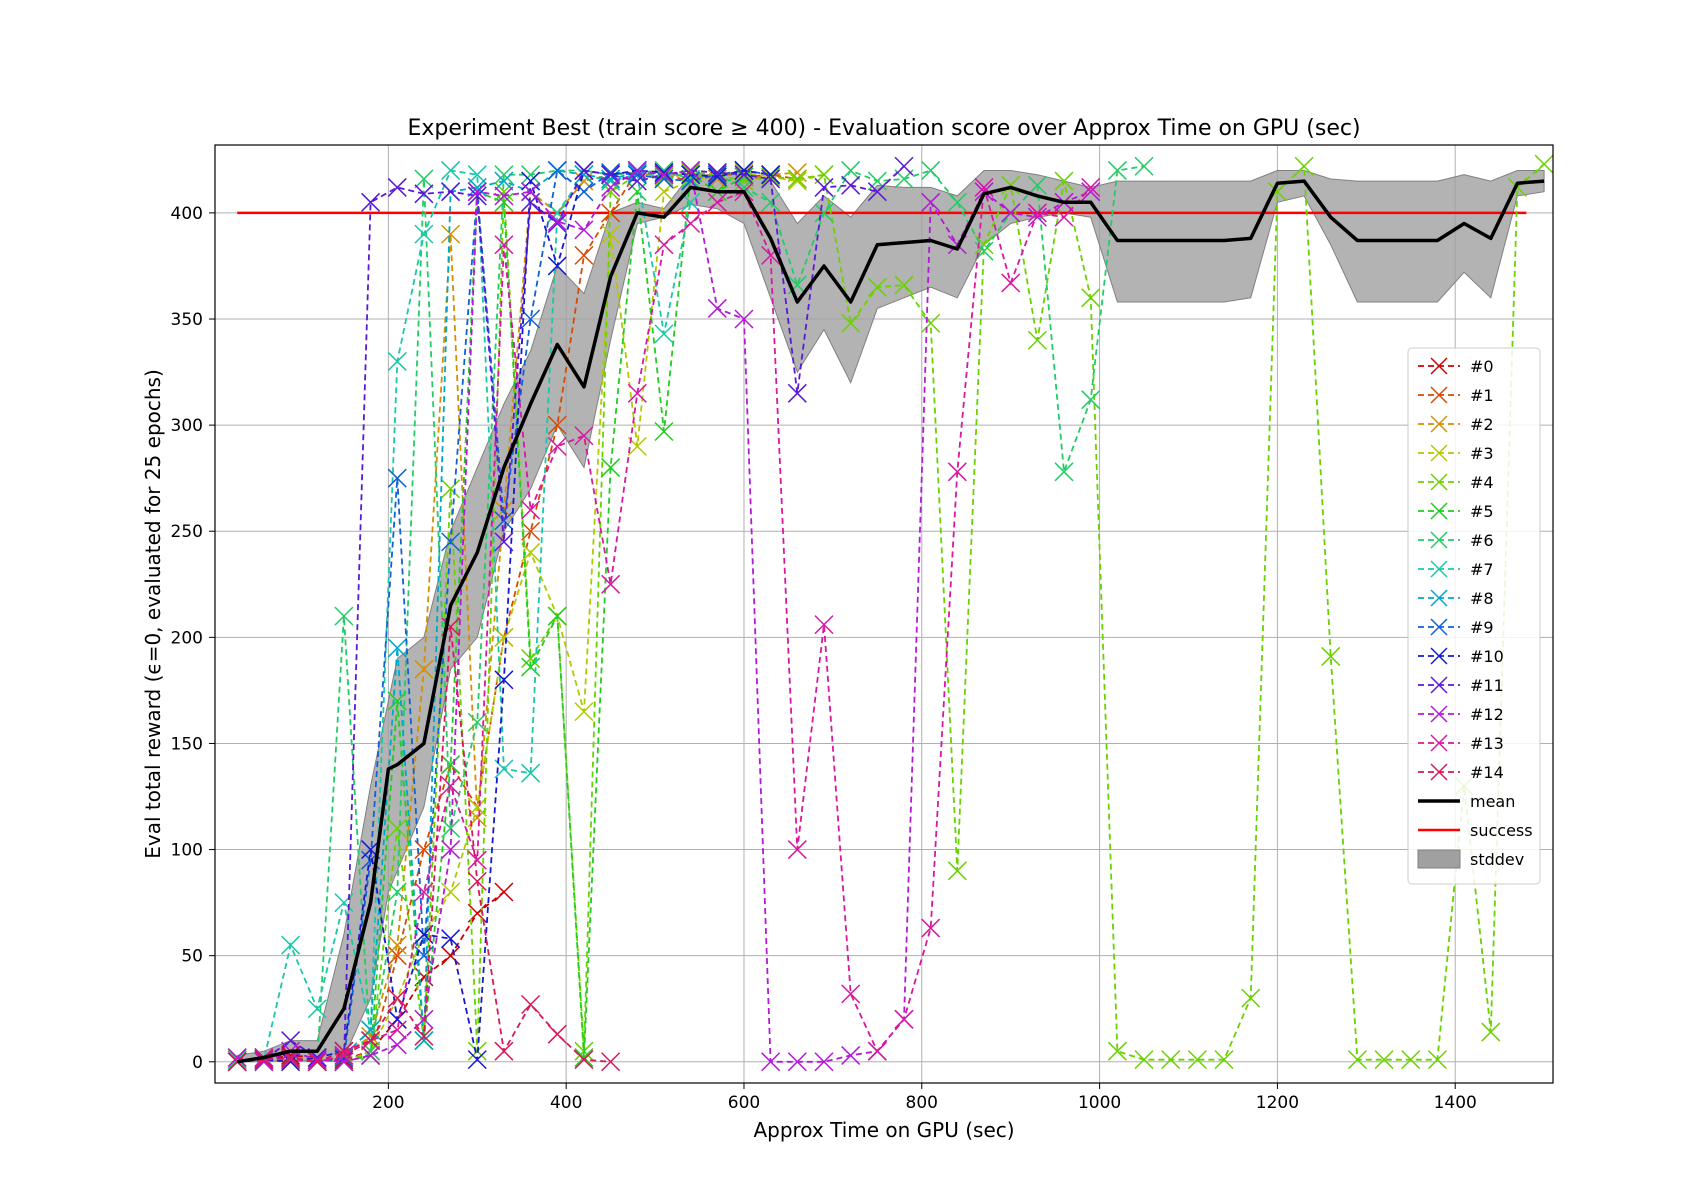 This screenshot has height=1200, width=1700. Describe the element at coordinates (744, 1103) in the screenshot. I see `x-tick-label: 600` at that location.